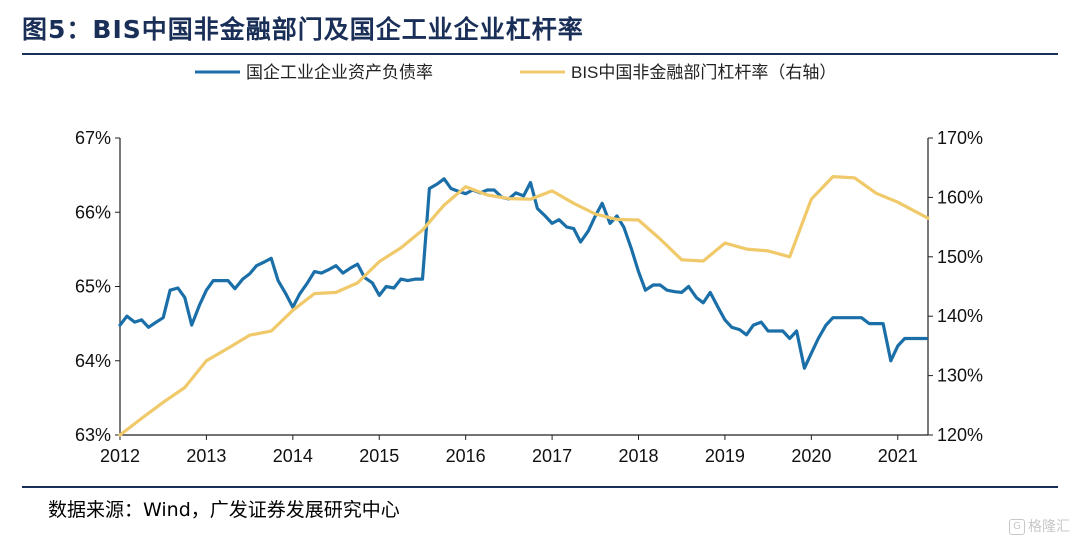 This screenshot has width=1080, height=542. Describe the element at coordinates (93, 287) in the screenshot. I see `y-left-tick-label: 65%` at that location.